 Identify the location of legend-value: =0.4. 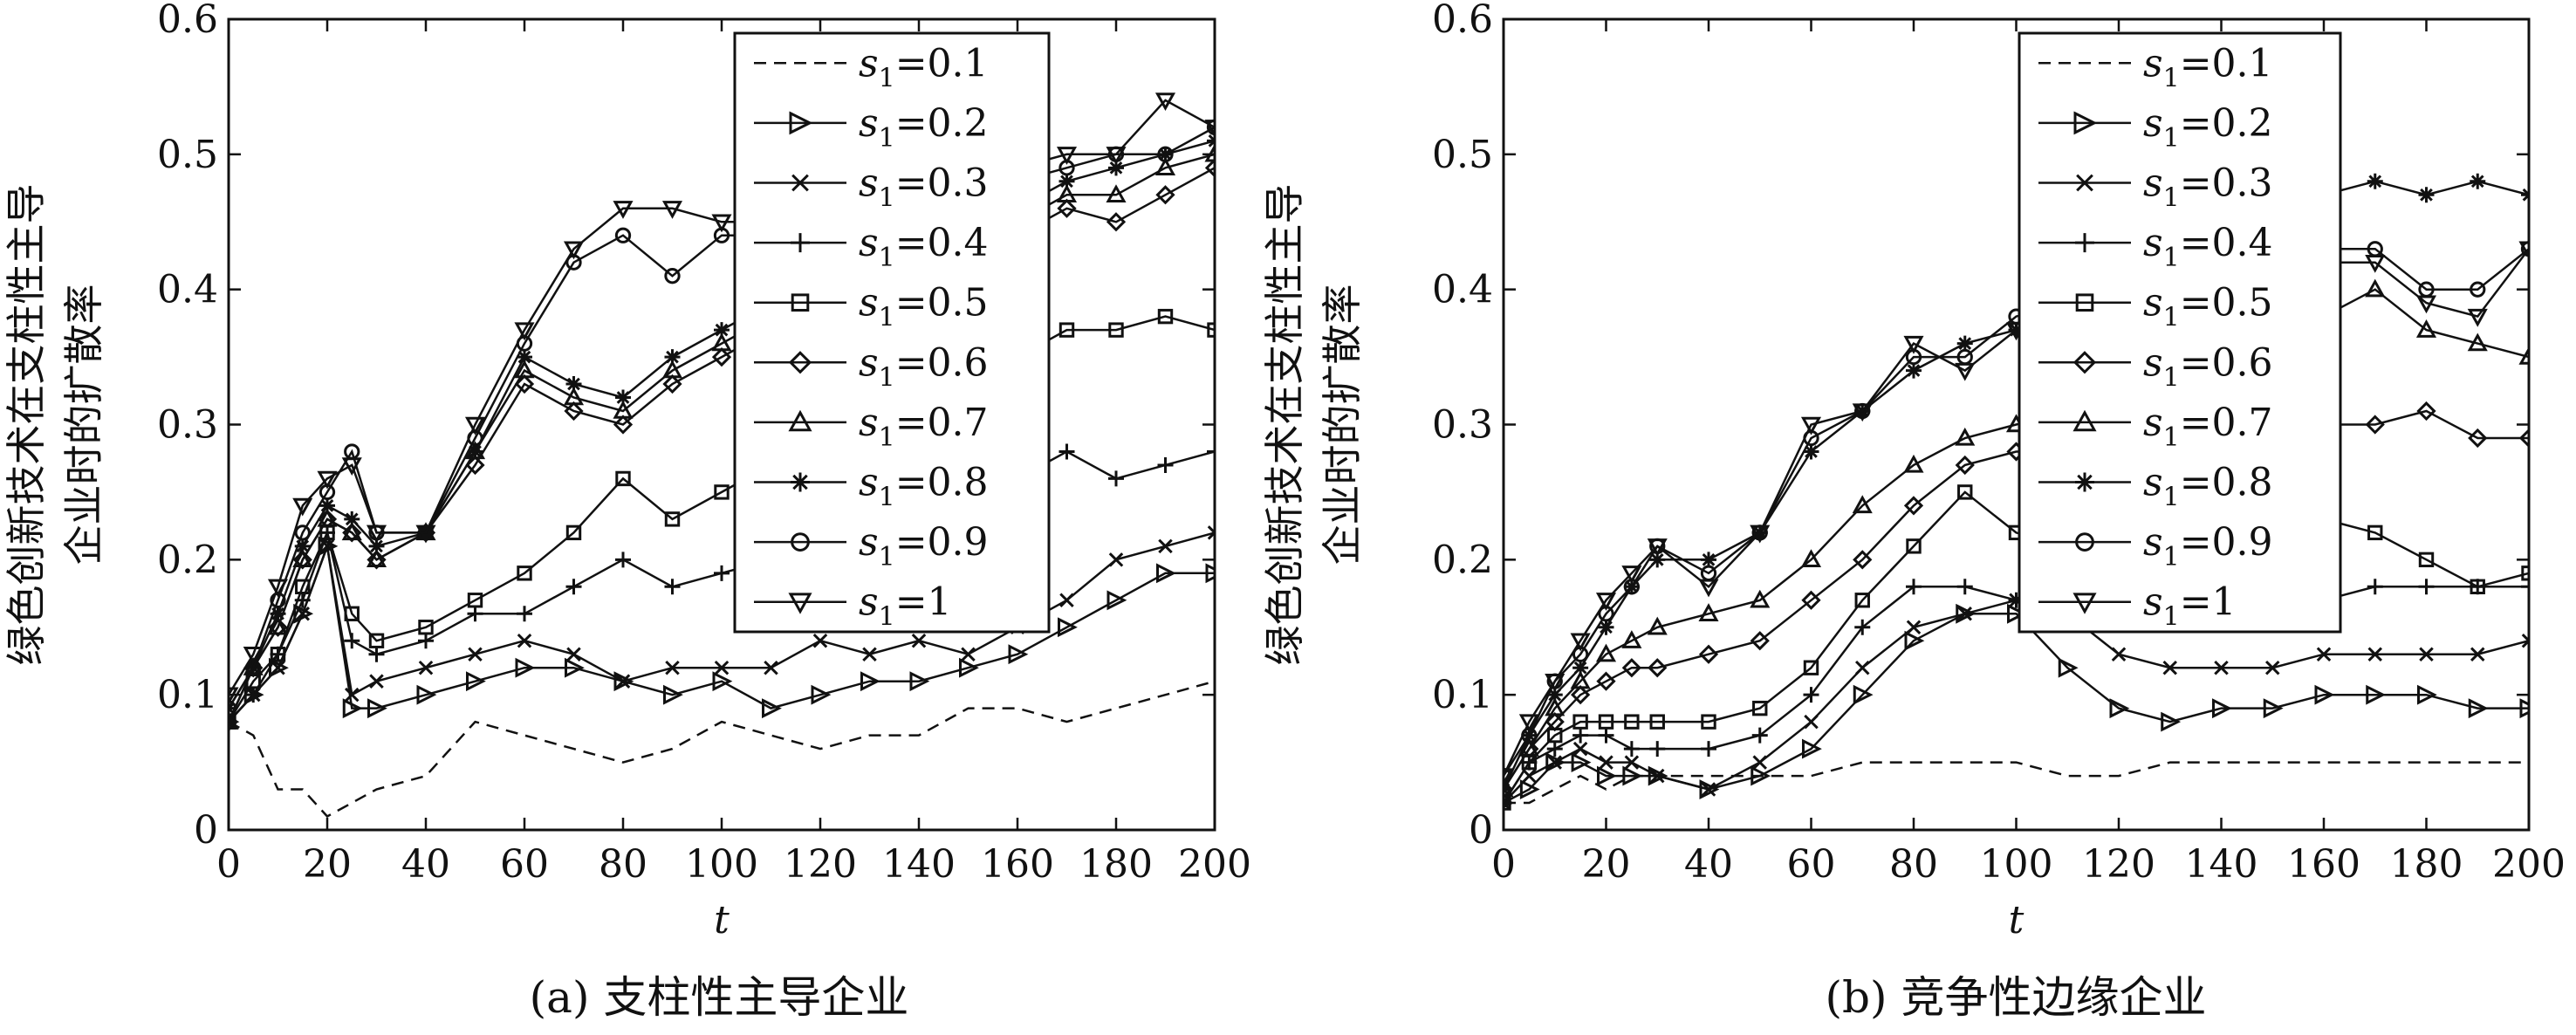
(942, 243).